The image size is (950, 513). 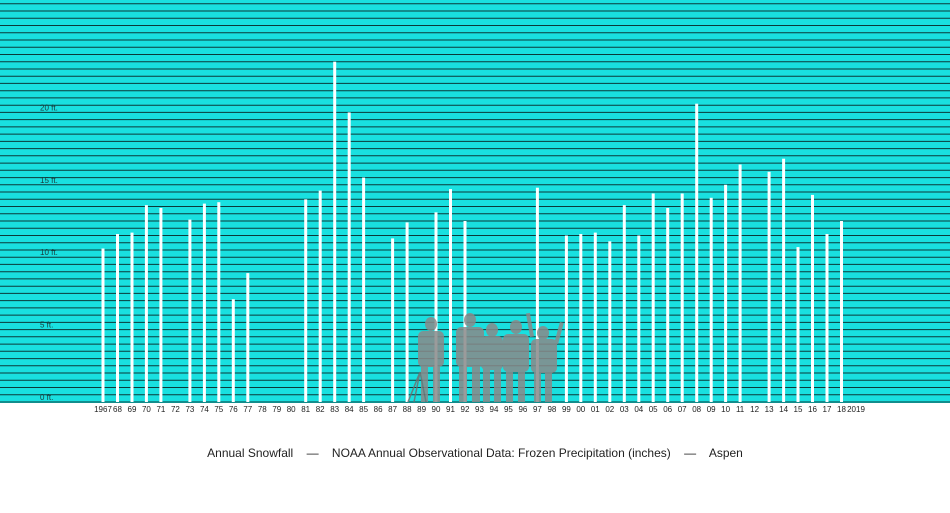 What do you see at coordinates (421, 409) in the screenshot?
I see `x-tick-label: 89` at bounding box center [421, 409].